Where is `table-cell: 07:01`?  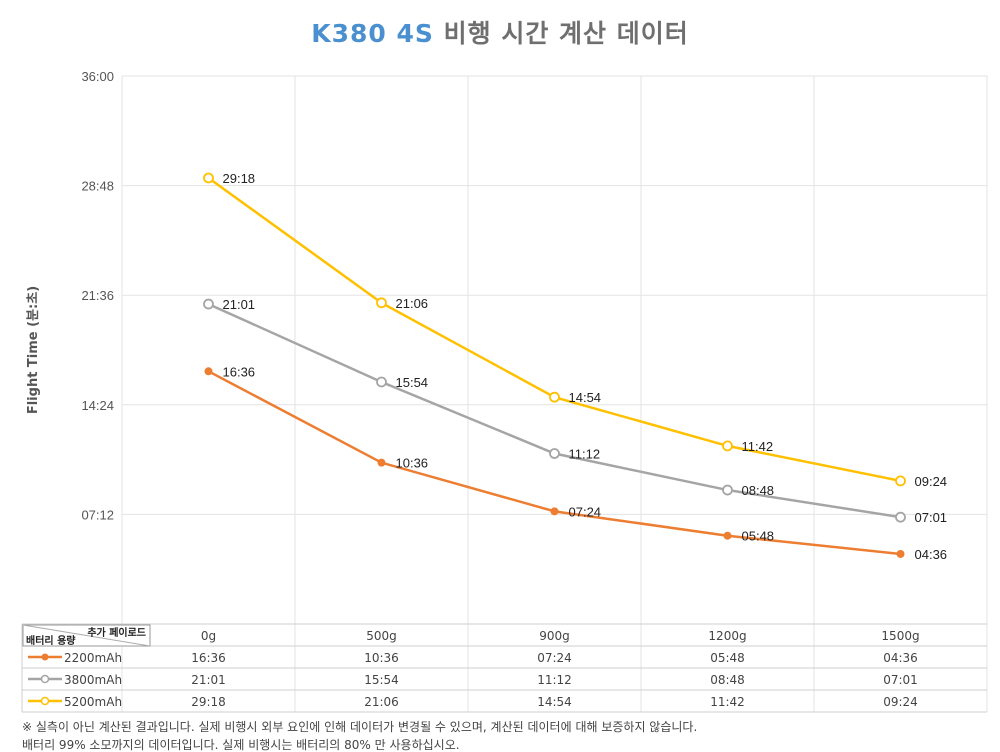 table-cell: 07:01 is located at coordinates (900, 680).